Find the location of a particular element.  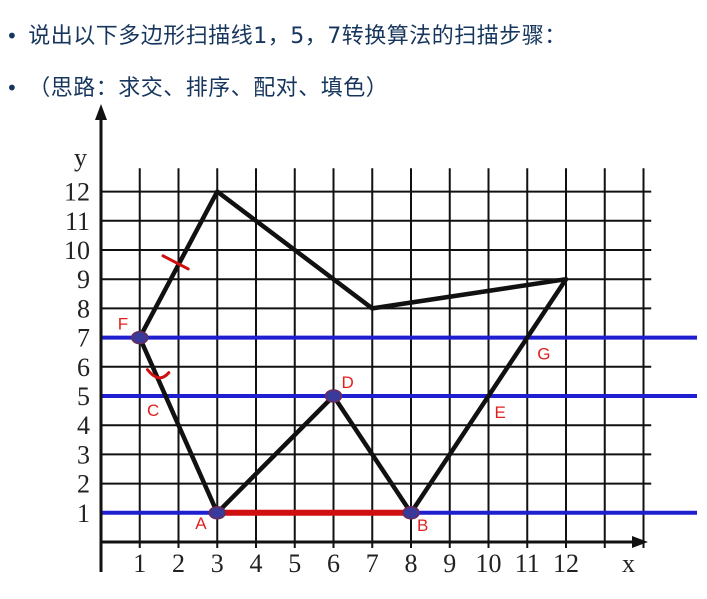

point-label: D is located at coordinates (348, 382).